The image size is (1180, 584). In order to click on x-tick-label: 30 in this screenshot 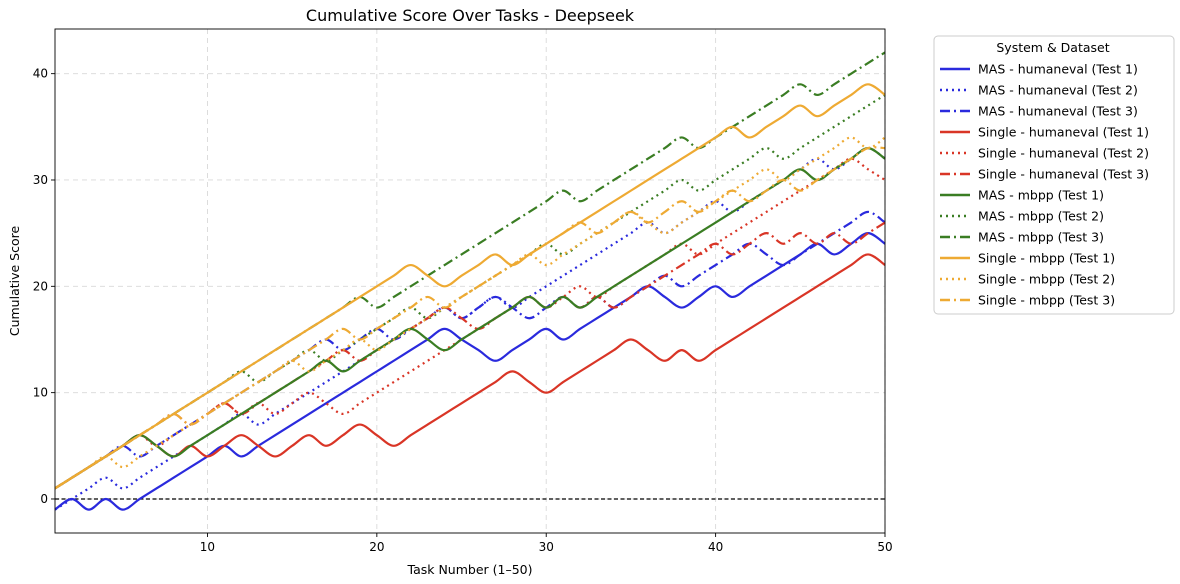, I will do `click(546, 547)`.